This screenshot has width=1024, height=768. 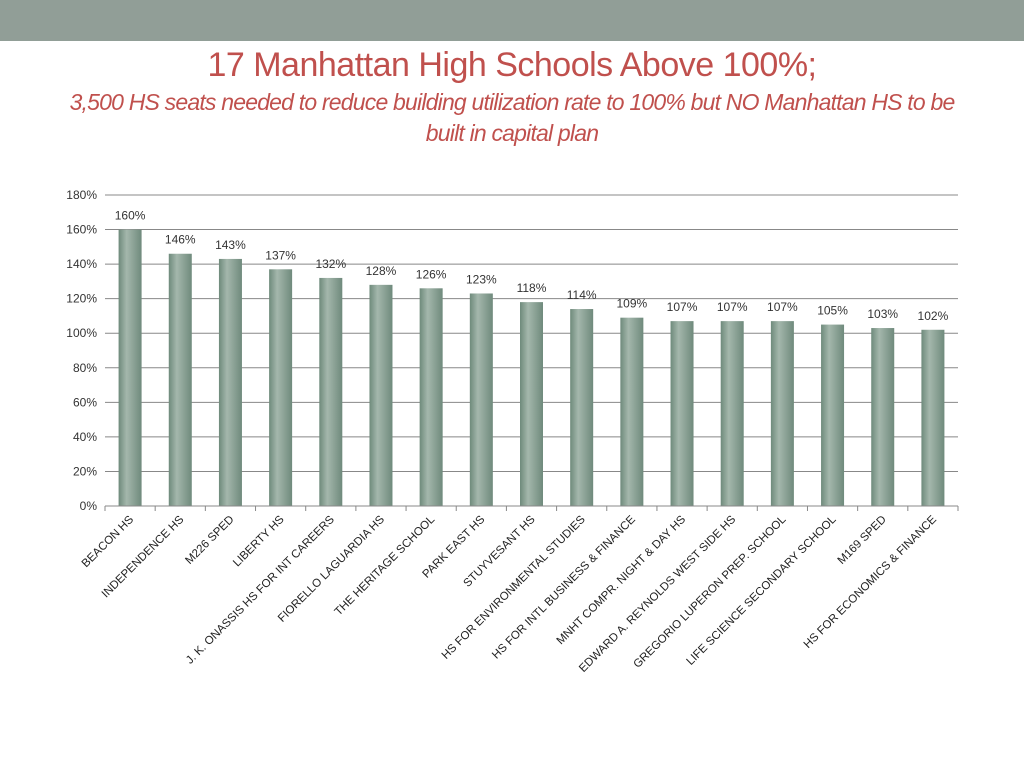 I want to click on y-tick-label: 40%, so click(x=85, y=437).